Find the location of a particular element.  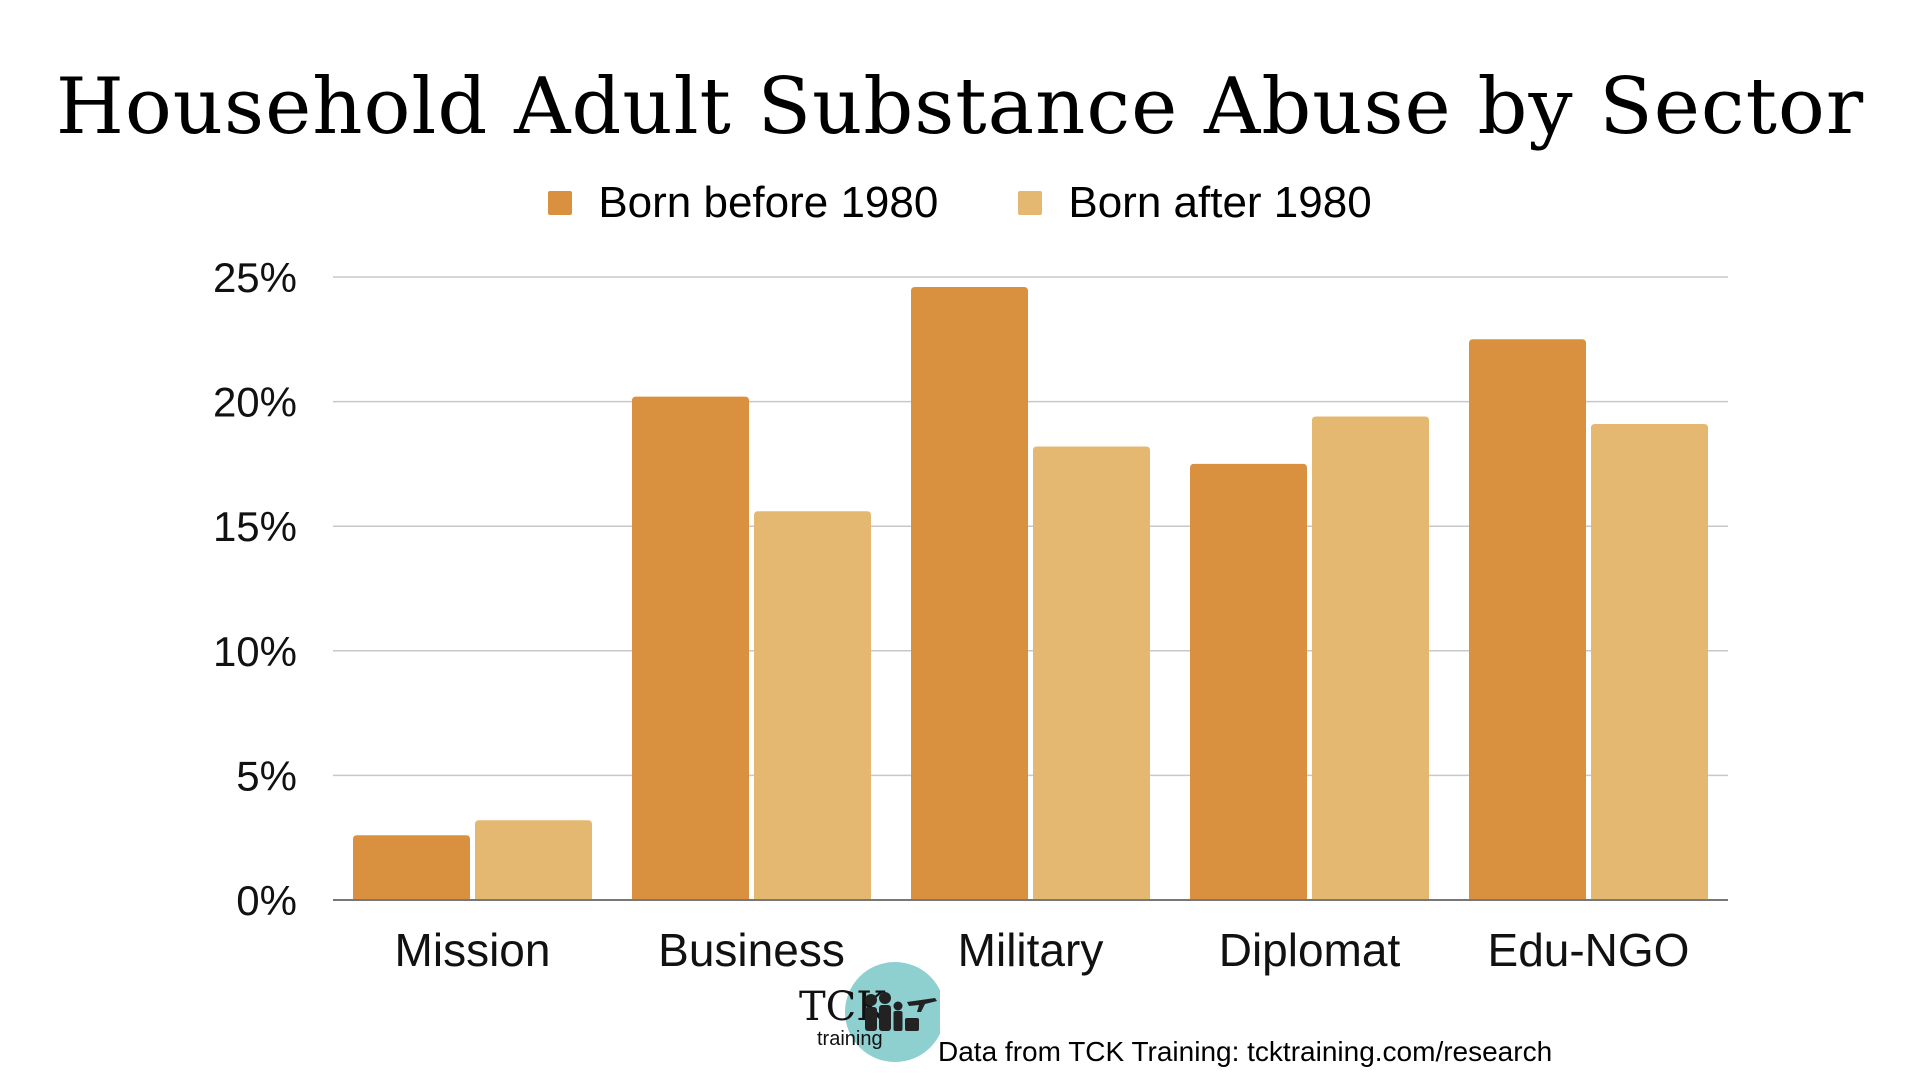

tck-training-logo: TCK training is located at coordinates (869, 1012).